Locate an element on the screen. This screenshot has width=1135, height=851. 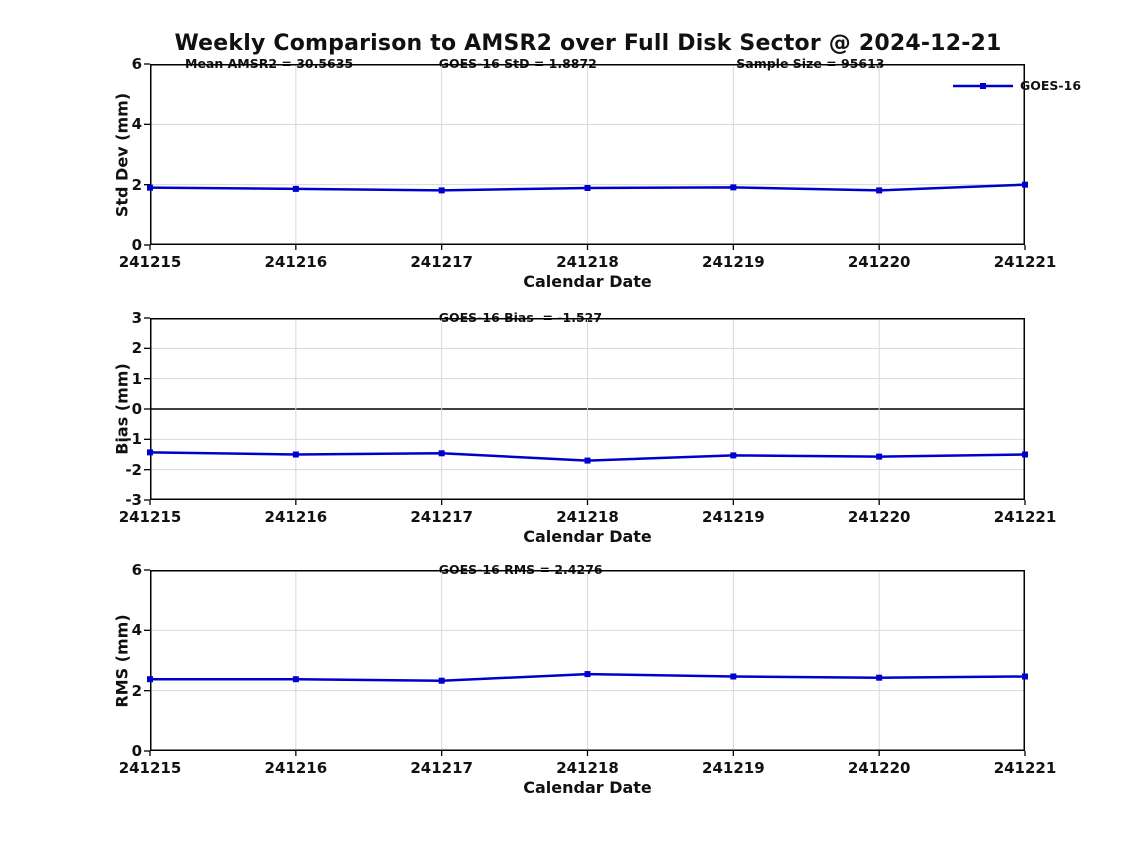
x-axis-label-2: Calendar Date is located at coordinates (587, 536).